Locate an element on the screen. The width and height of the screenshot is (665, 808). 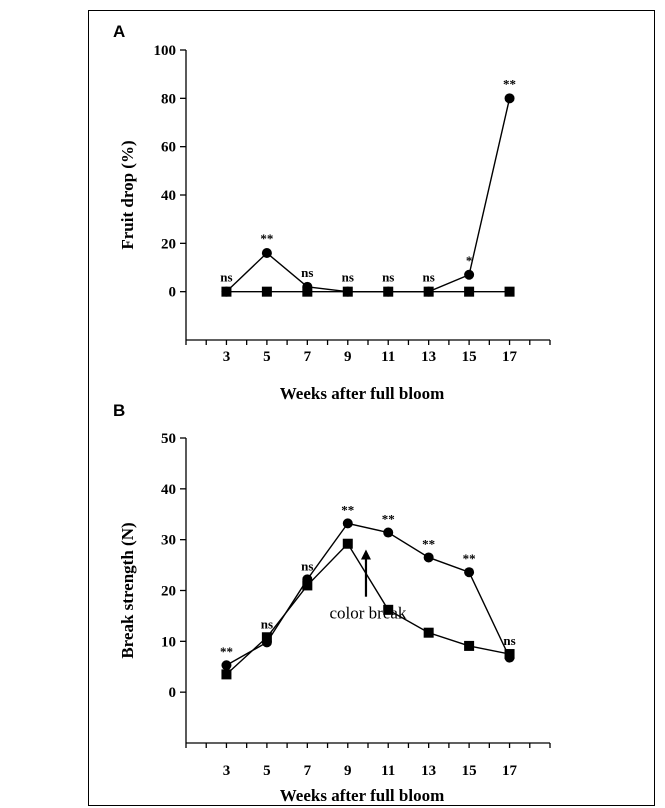
panel-label: A is located at coordinates (119, 31).